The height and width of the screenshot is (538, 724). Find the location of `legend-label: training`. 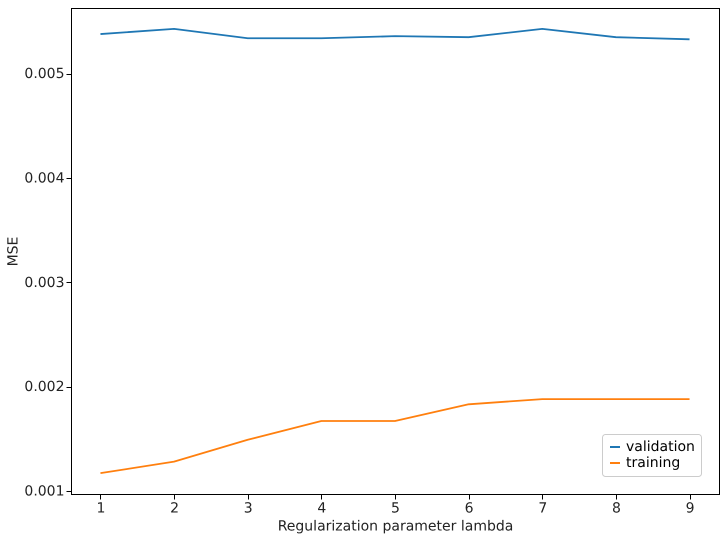

legend-label: training is located at coordinates (653, 463).